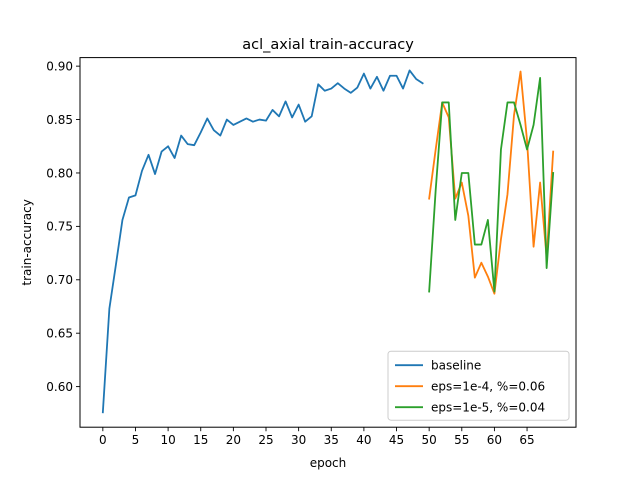 This screenshot has height=480, width=640. Describe the element at coordinates (298, 440) in the screenshot. I see `x-tick-label: 30` at that location.